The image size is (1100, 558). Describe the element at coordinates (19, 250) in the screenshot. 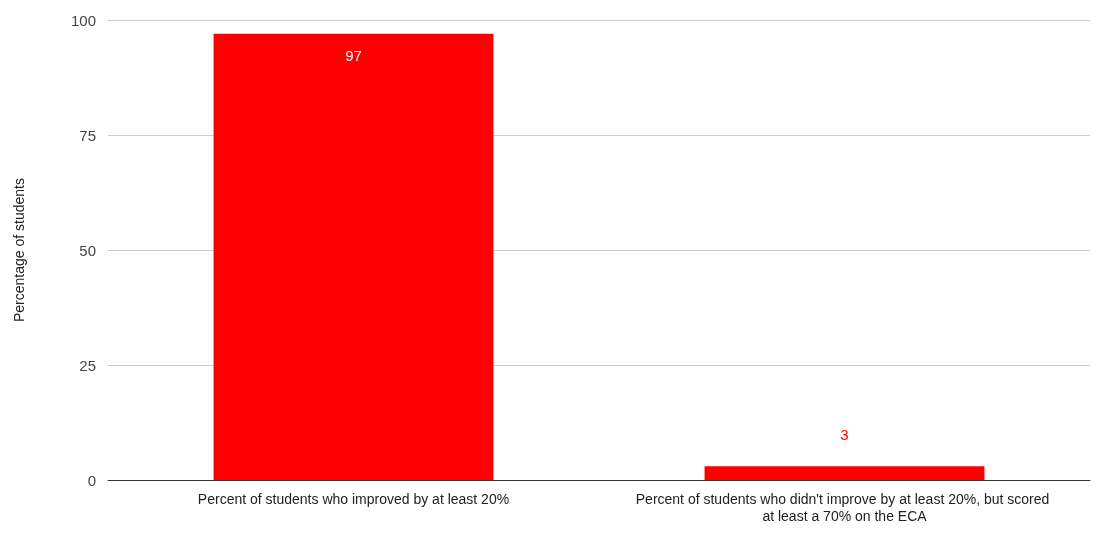

I see `y-axis-title: Percentage of students` at that location.